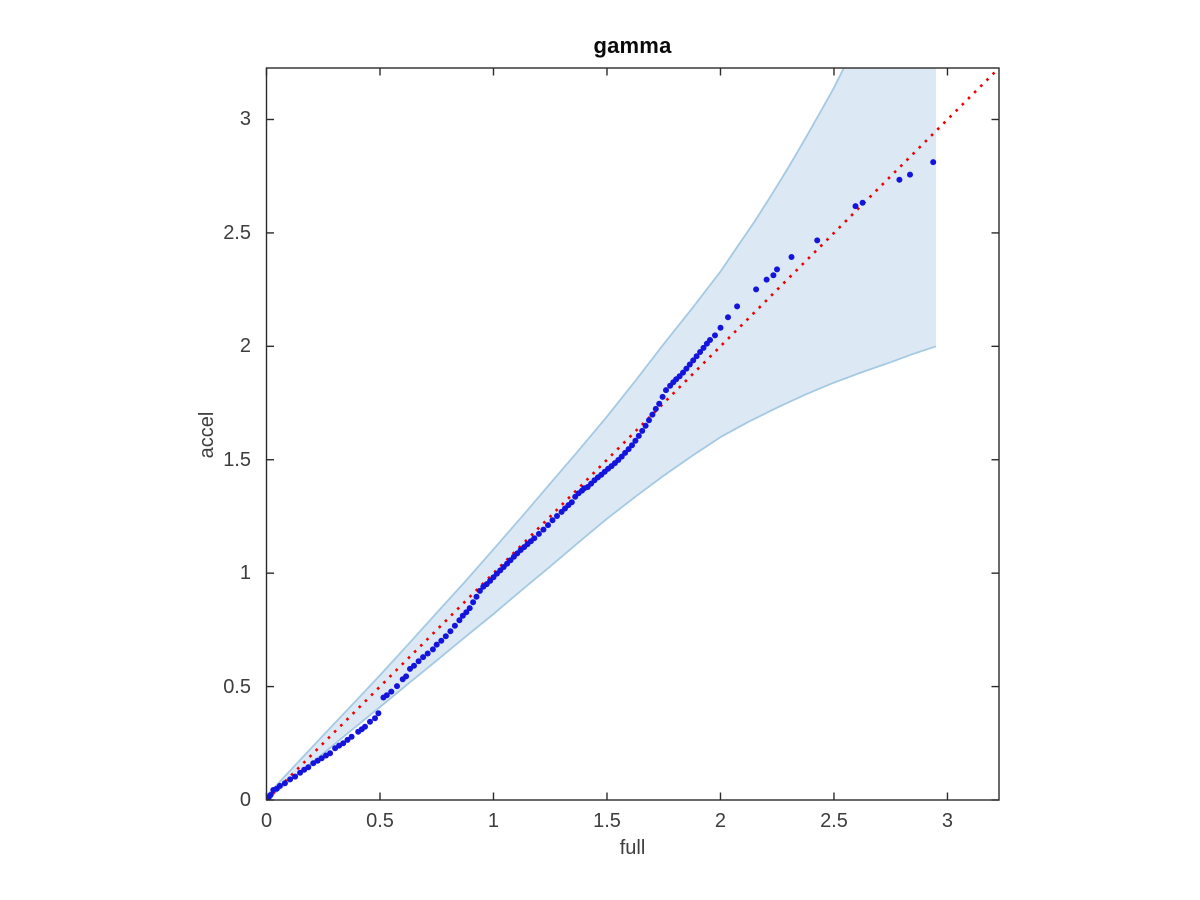  What do you see at coordinates (632, 45) in the screenshot?
I see `chart-title: gamma` at bounding box center [632, 45].